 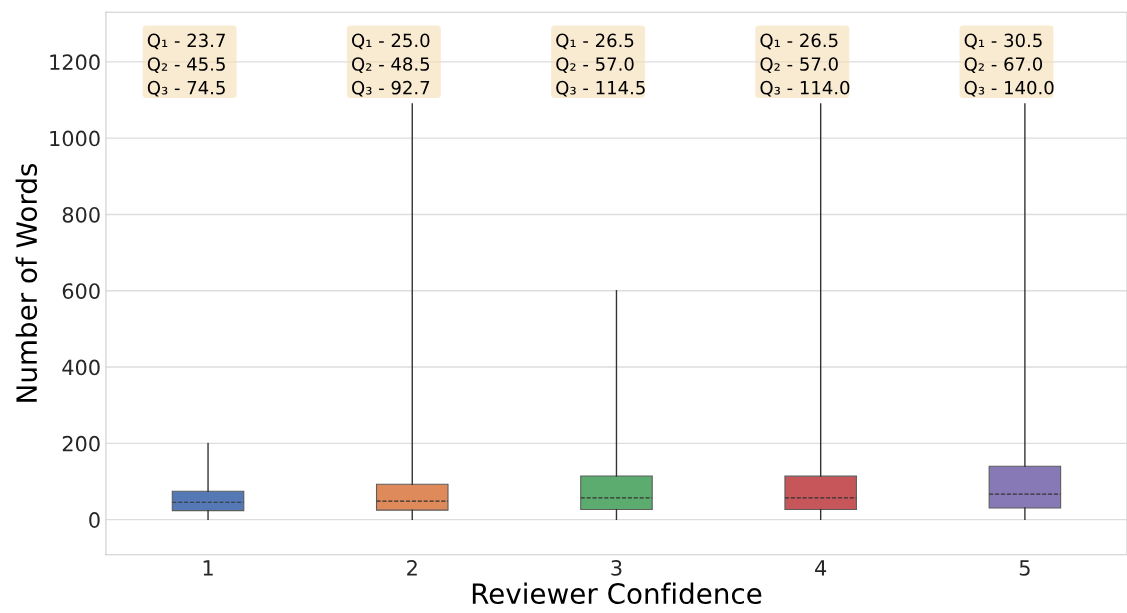 What do you see at coordinates (186, 41) in the screenshot?
I see `annotation: Q₁ - 23.7` at bounding box center [186, 41].